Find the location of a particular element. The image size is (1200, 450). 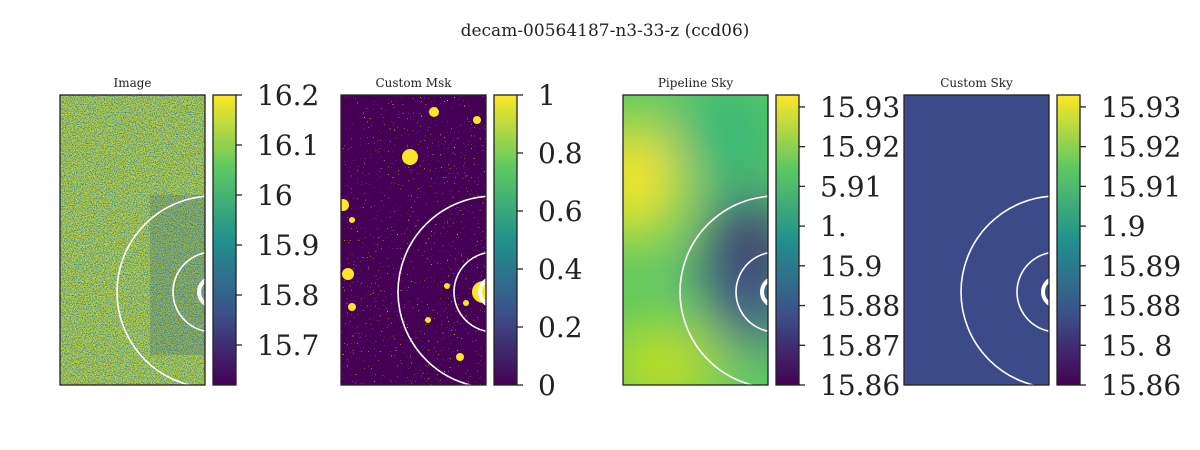

colorbar-tick-label: 0.6 is located at coordinates (560, 211).